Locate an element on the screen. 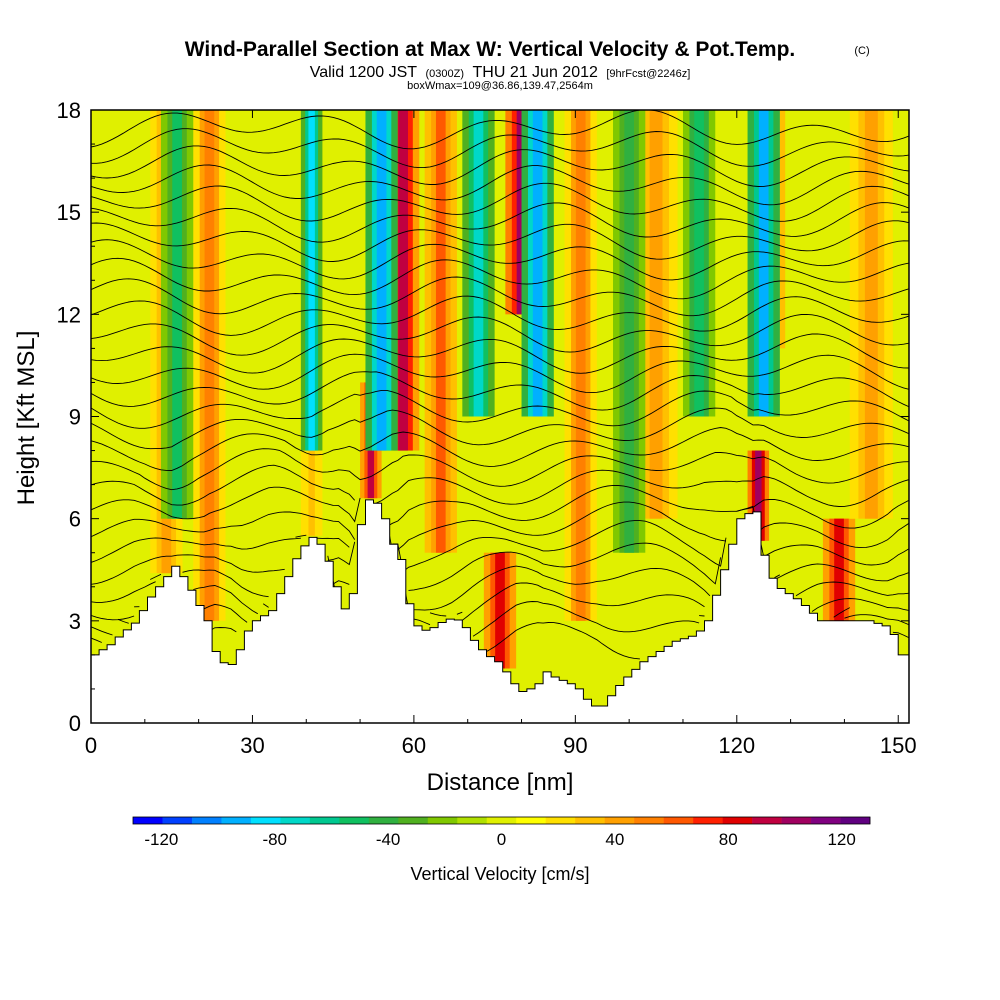 The height and width of the screenshot is (1000, 1000). x-axis-label: Distance [nm] is located at coordinates (500, 782).